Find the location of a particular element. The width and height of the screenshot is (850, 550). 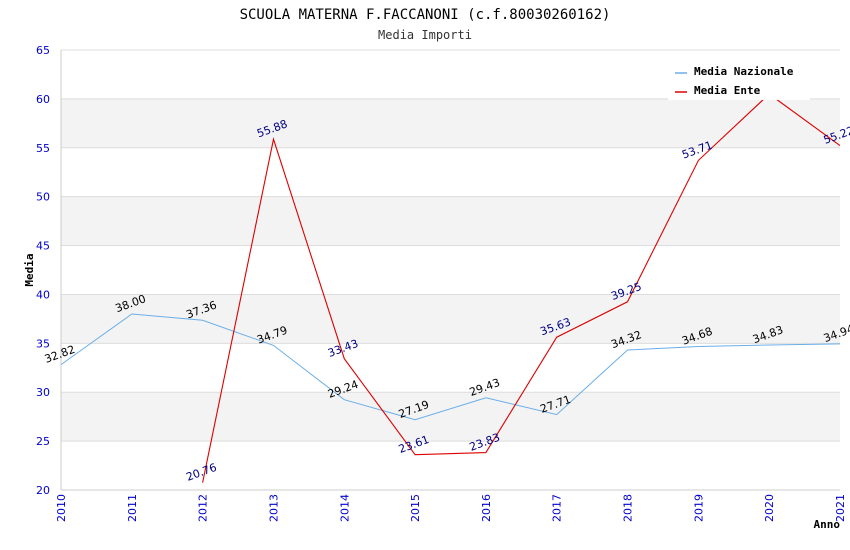

legend-background is located at coordinates (739, 80).